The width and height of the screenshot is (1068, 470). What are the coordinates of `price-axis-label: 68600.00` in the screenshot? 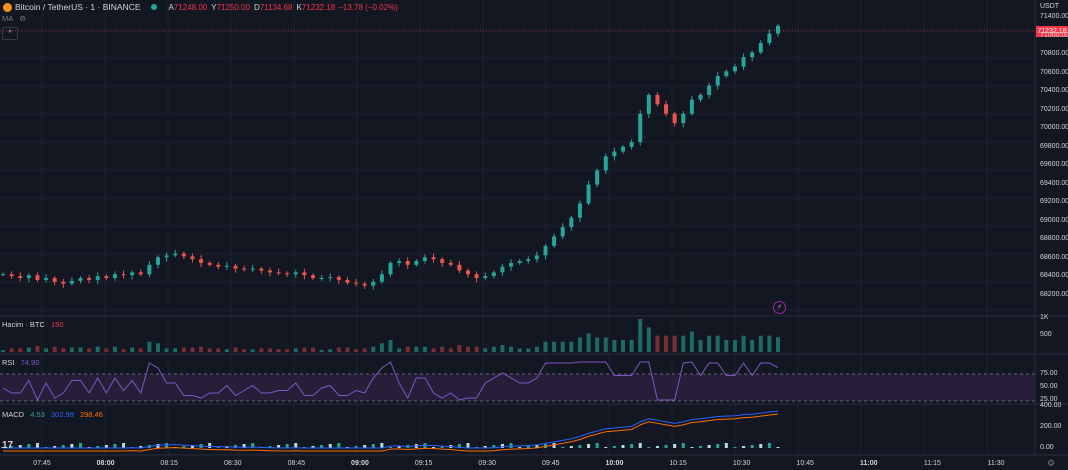 It's located at (1054, 257).